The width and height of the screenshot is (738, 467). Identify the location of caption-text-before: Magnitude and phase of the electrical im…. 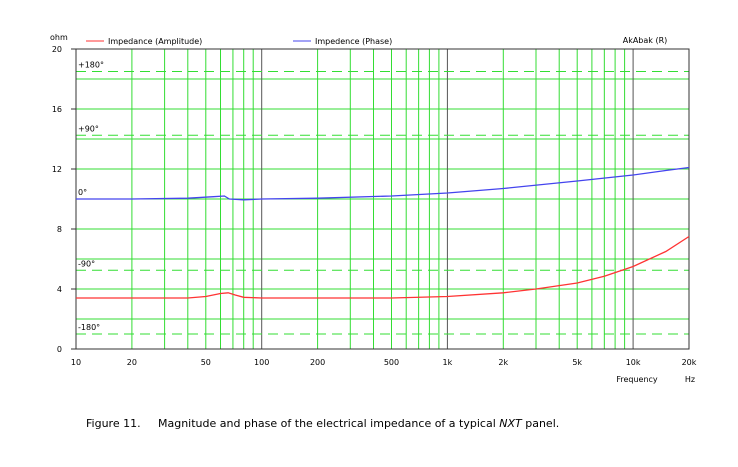
(329, 423).